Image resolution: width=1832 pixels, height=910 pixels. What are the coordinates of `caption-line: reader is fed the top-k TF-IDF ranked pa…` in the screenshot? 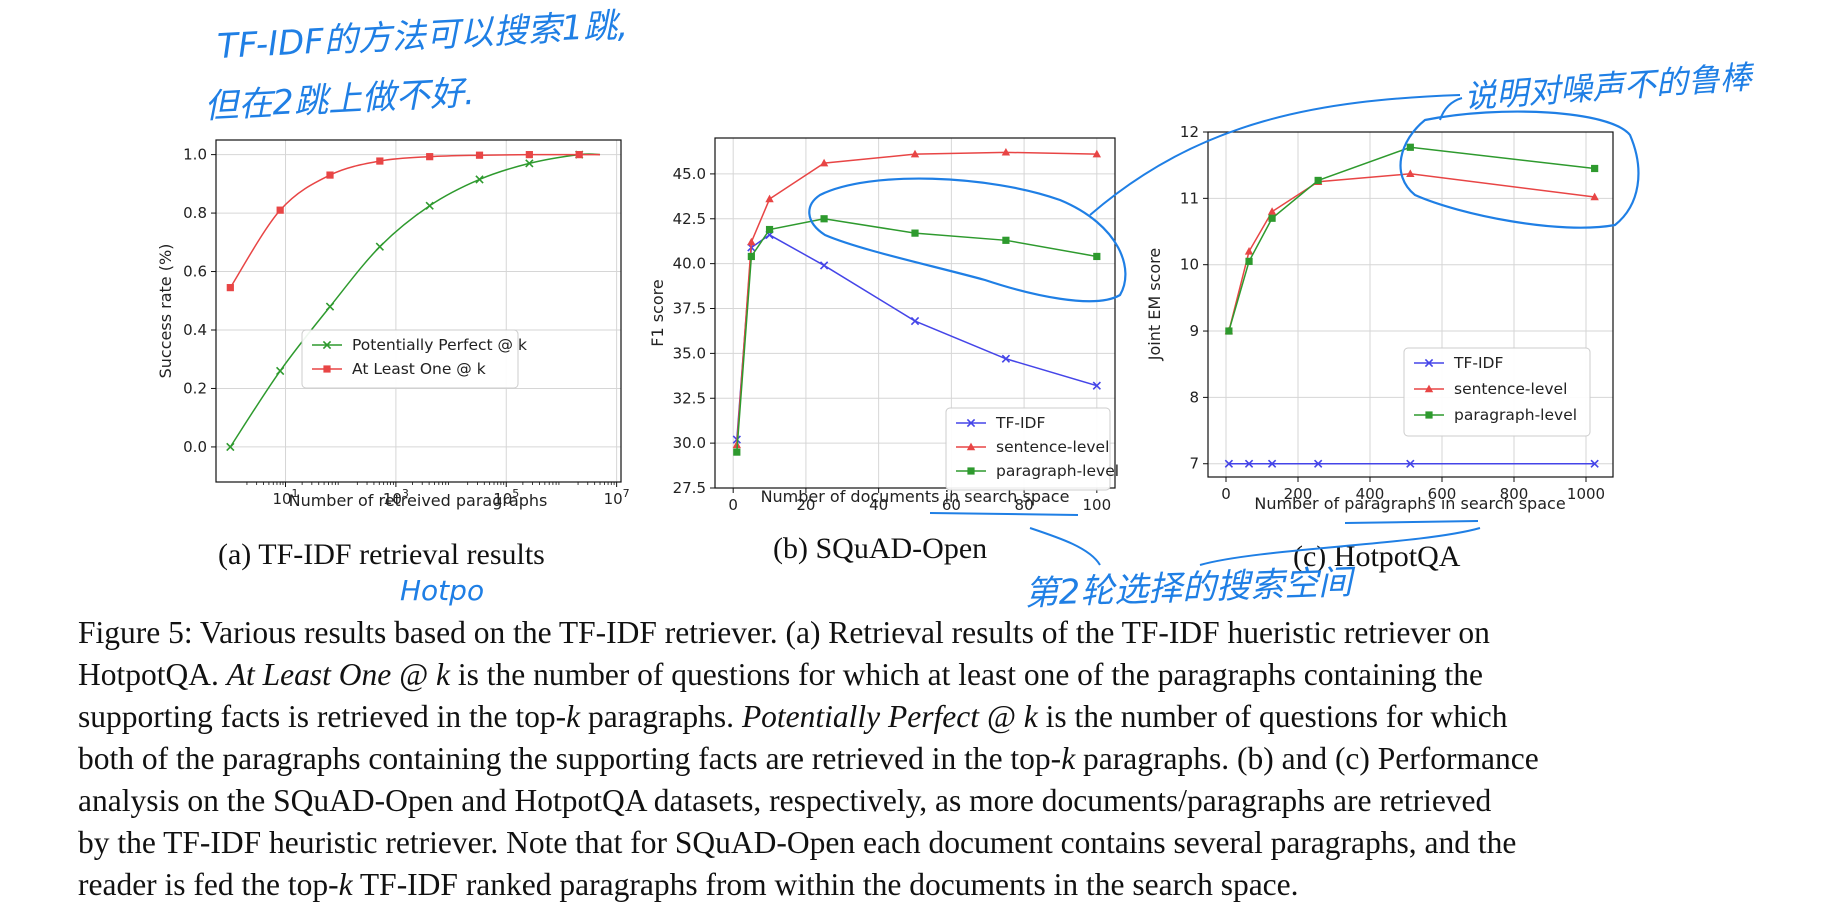 It's located at (688, 884).